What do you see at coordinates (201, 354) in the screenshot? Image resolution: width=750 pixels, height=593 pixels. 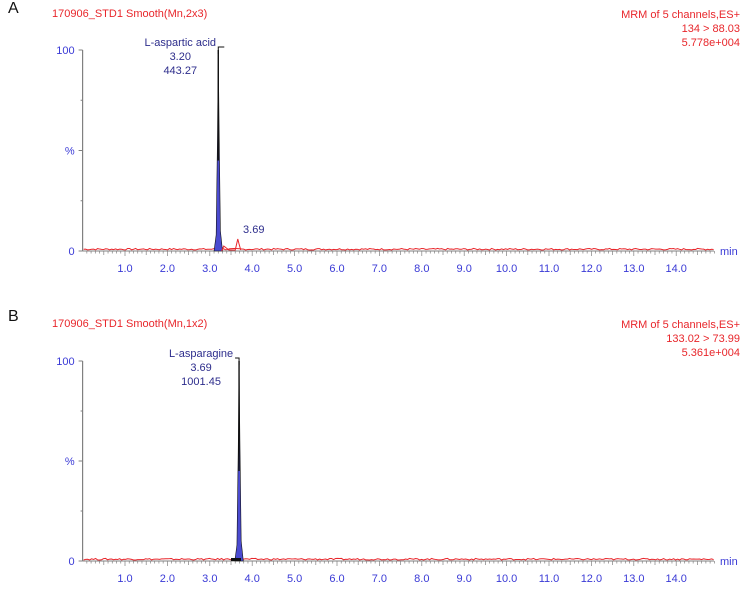 I see `peak-name-label: L-asparagine` at bounding box center [201, 354].